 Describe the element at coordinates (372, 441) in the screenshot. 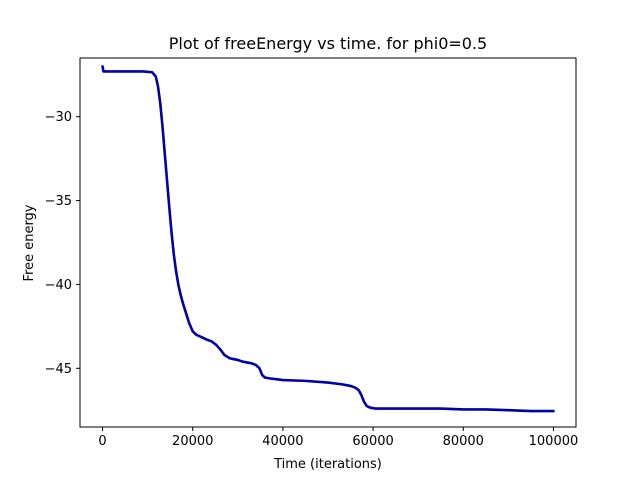

I see `x-tick-label: 60000` at that location.